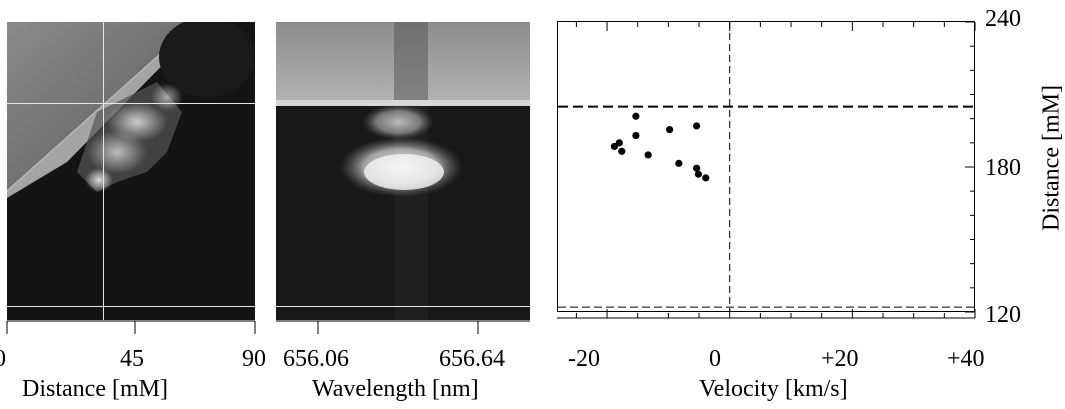  What do you see at coordinates (254, 359) in the screenshot?
I see `distance-tick-90: 90` at bounding box center [254, 359].